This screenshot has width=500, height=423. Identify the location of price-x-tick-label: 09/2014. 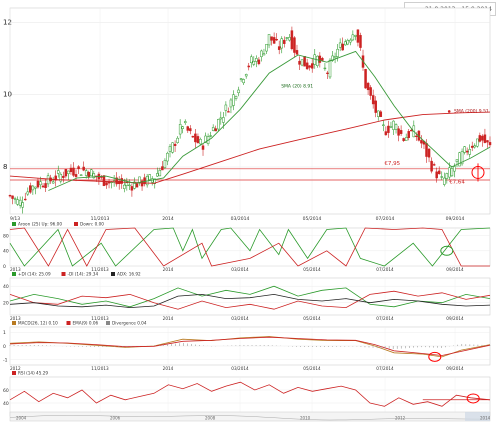
(455, 219).